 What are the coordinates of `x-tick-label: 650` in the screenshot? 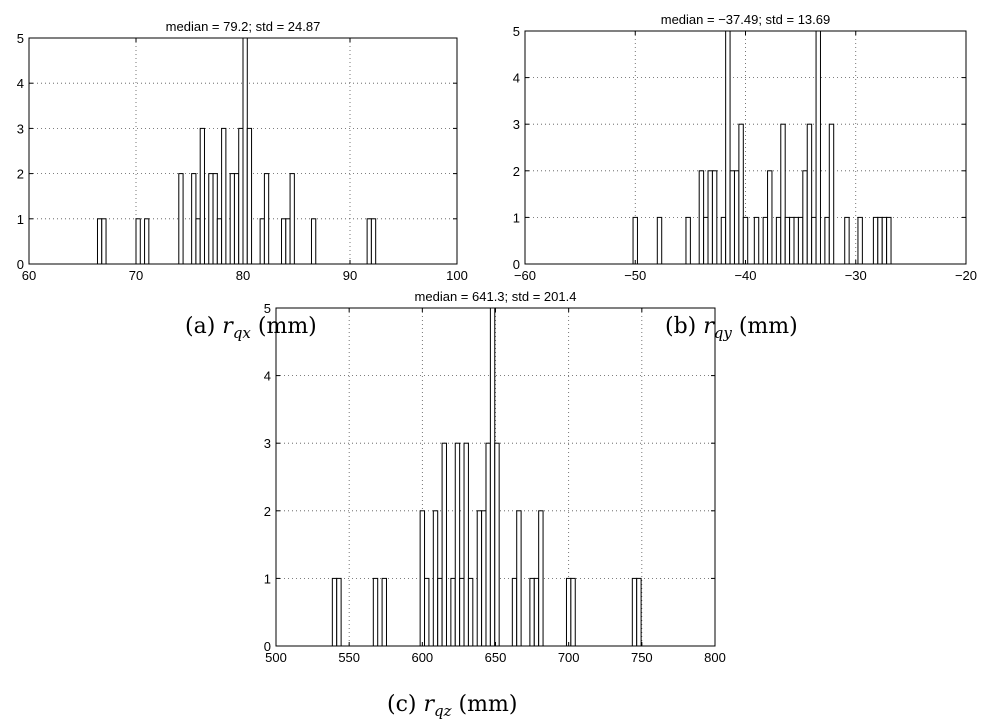 It's located at (496, 657).